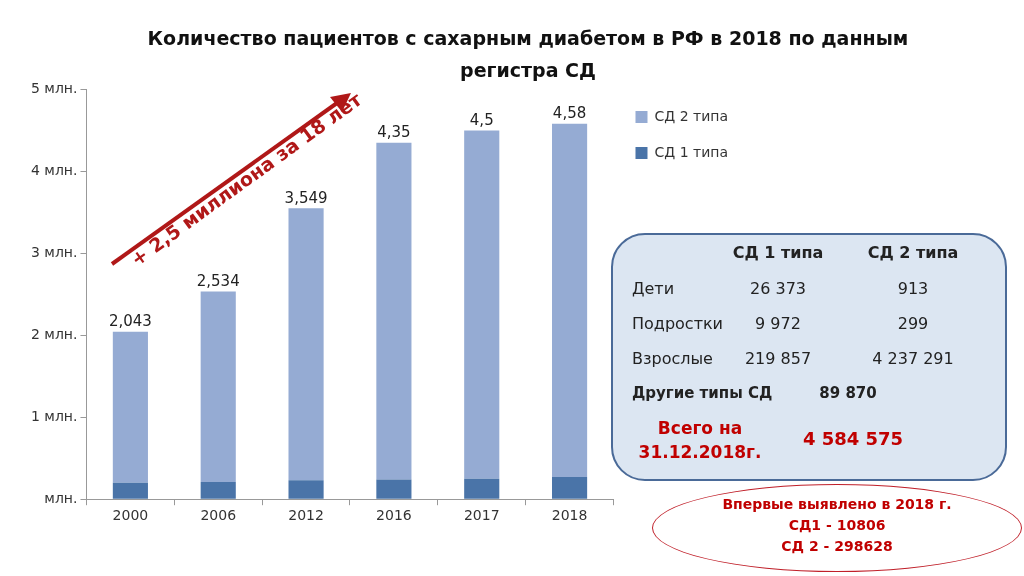  I want to click on y-tick-label: 4 млн., so click(54, 170).